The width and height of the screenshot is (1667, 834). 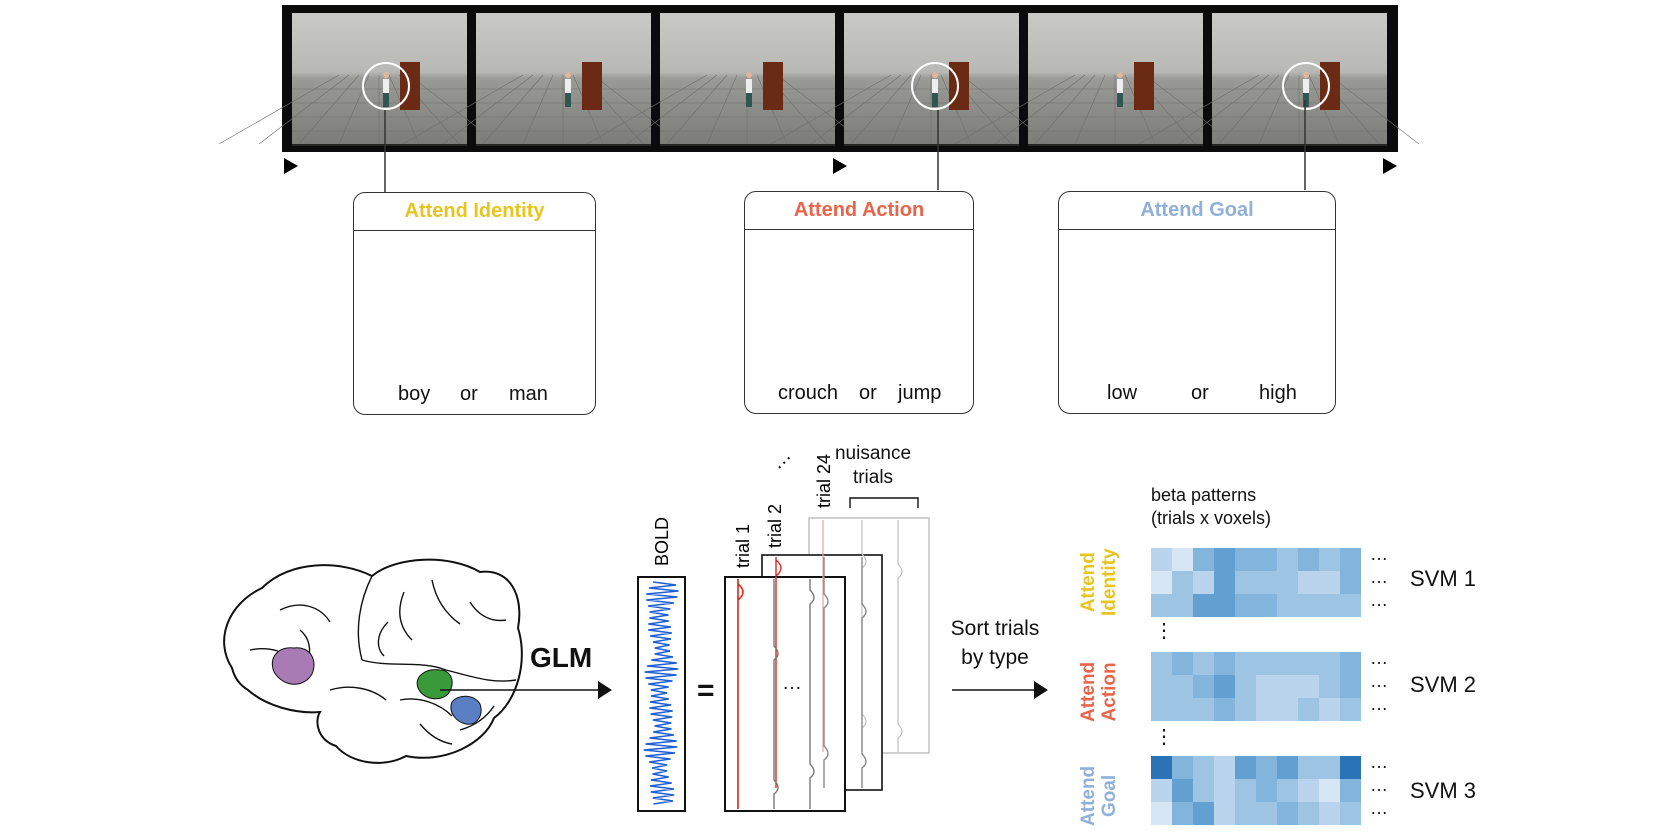 What do you see at coordinates (859, 302) in the screenshot?
I see `attend-action-panel: Attend Action crouch or jump` at bounding box center [859, 302].